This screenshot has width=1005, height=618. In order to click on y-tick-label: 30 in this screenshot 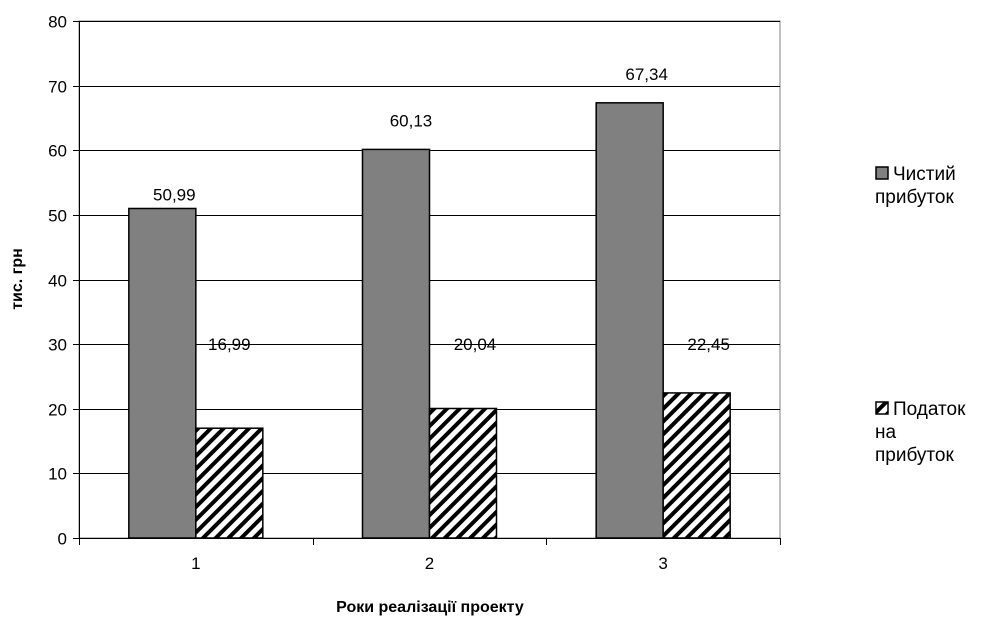, I will do `click(57, 345)`.